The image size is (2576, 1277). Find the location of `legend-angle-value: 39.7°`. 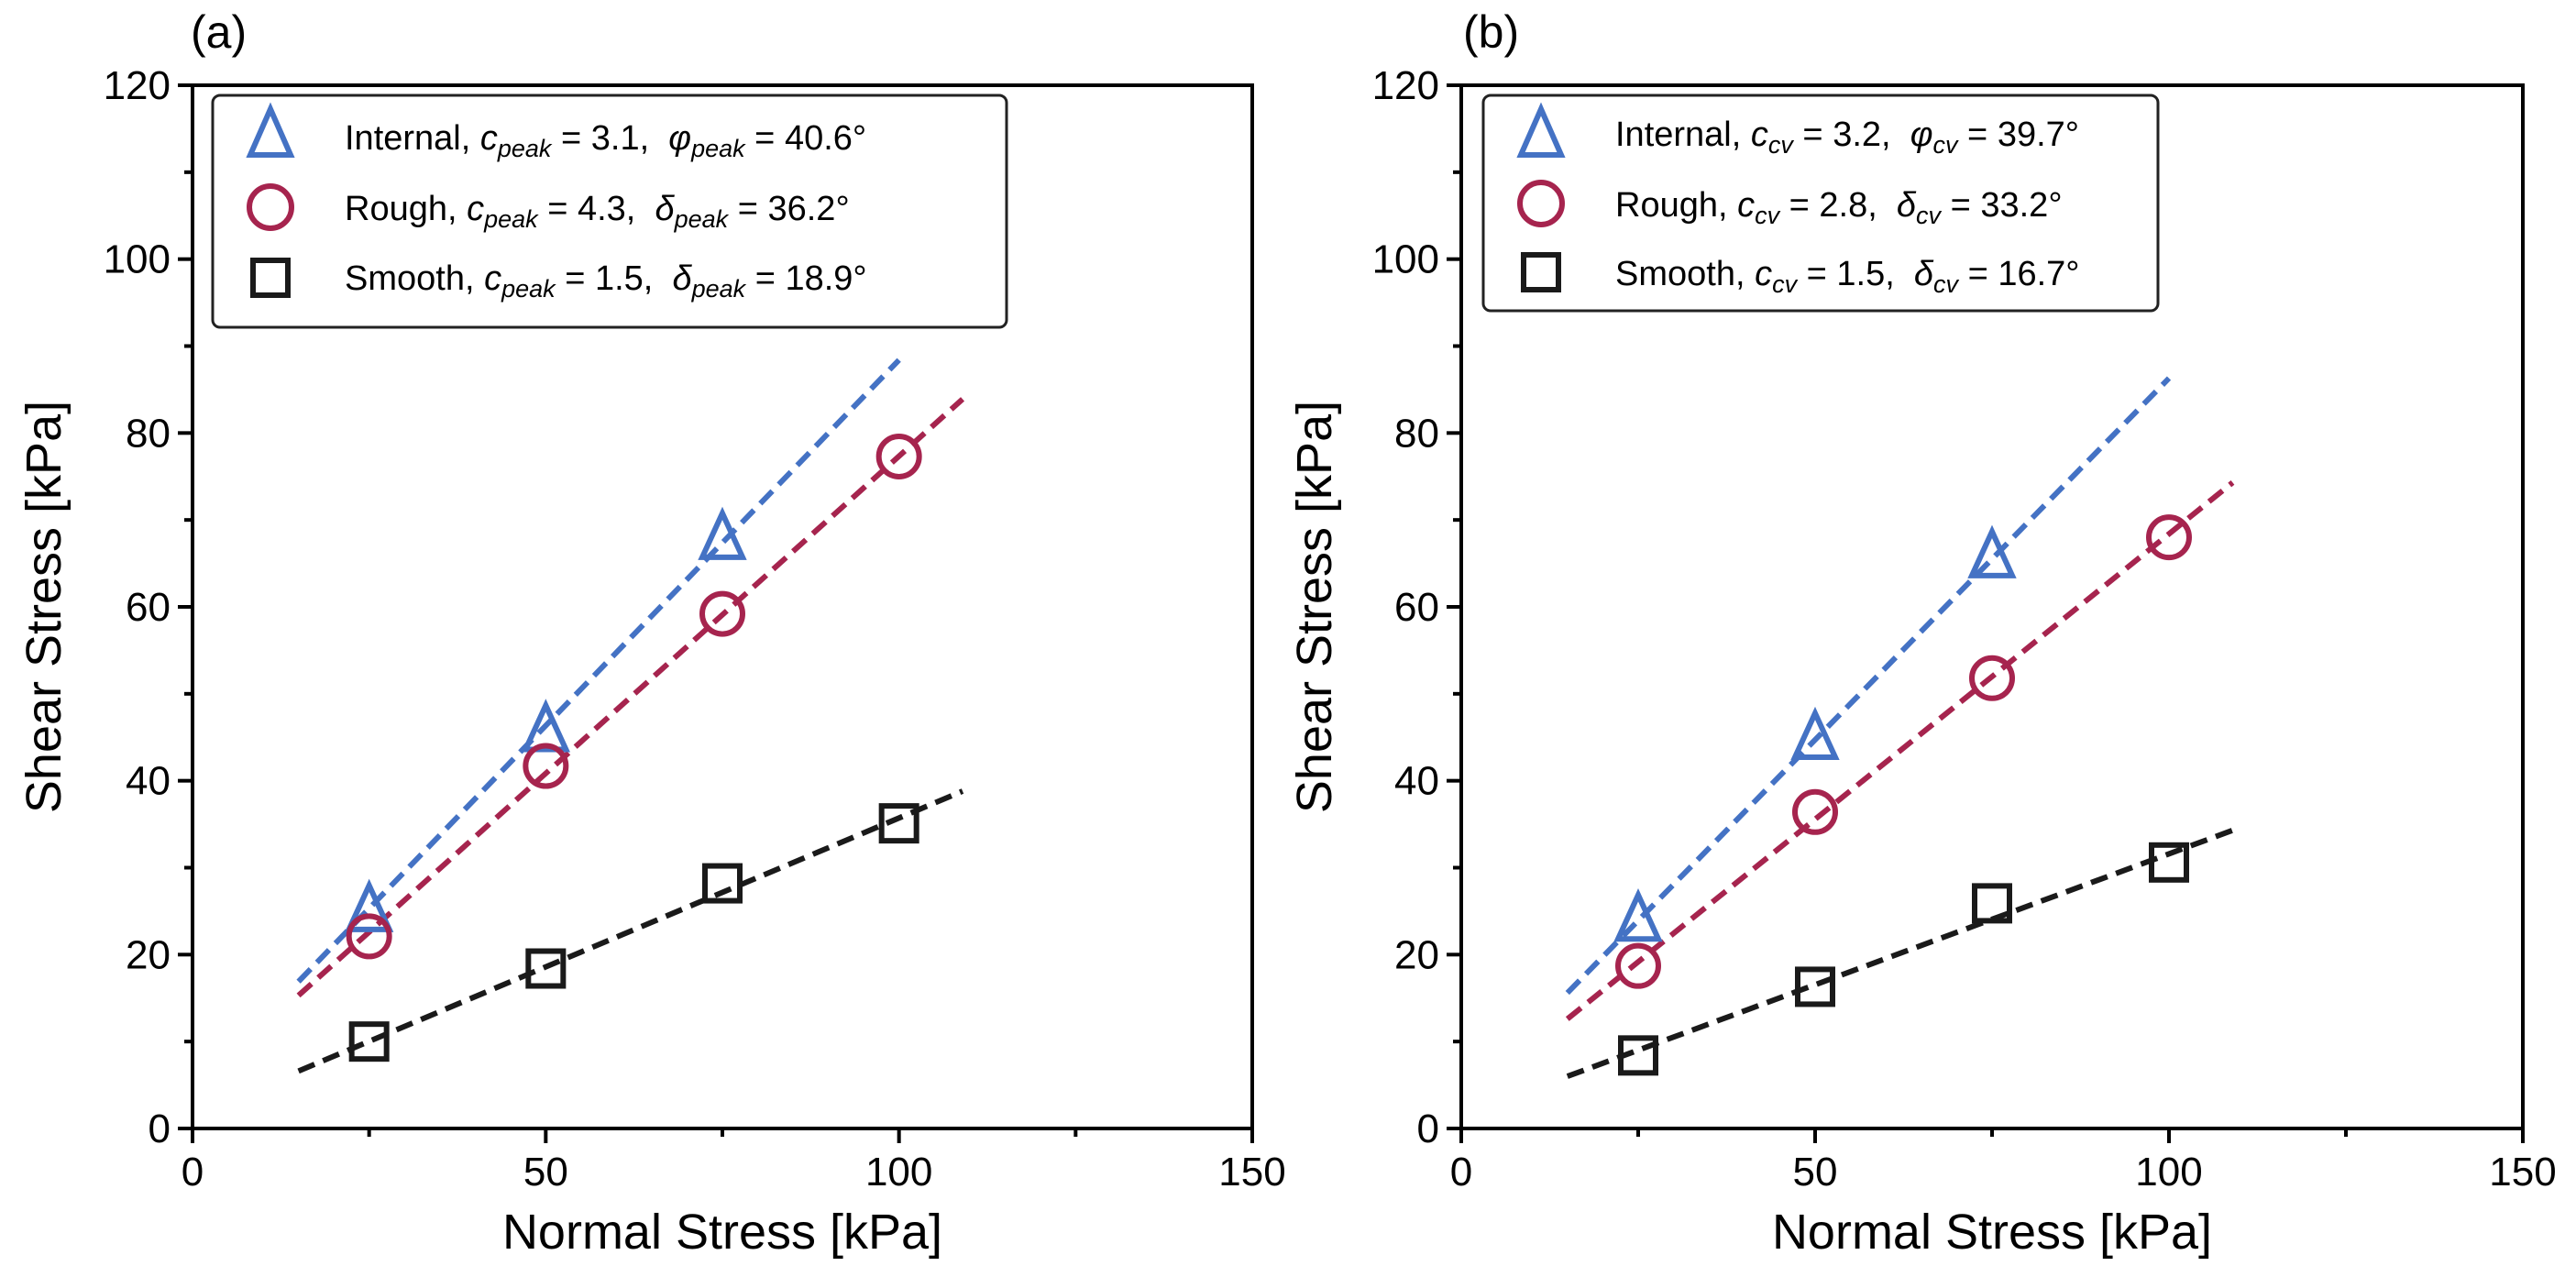

legend-angle-value: 39.7° is located at coordinates (2038, 135).